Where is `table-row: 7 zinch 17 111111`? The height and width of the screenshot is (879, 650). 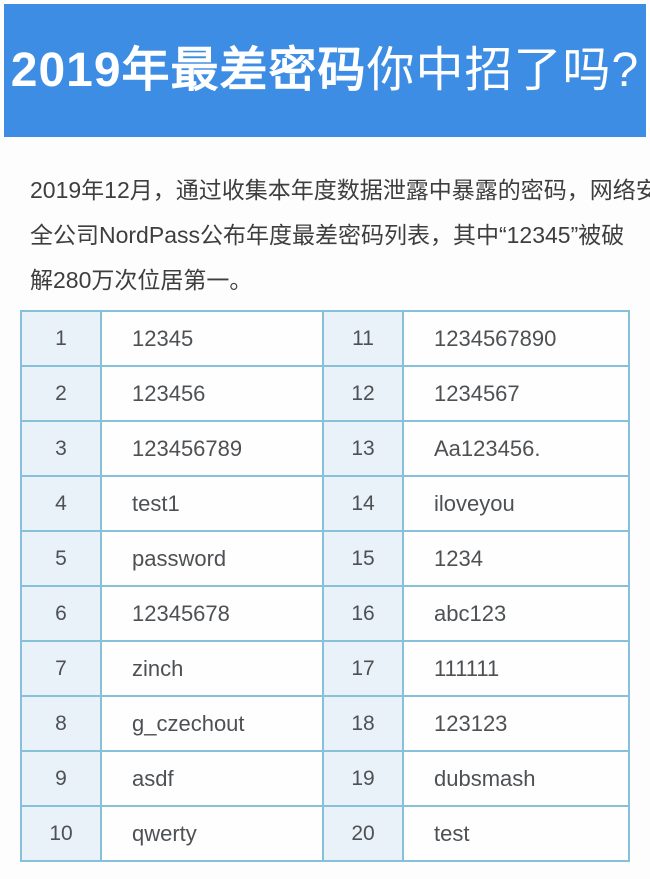 table-row: 7 zinch 17 111111 is located at coordinates (325, 668).